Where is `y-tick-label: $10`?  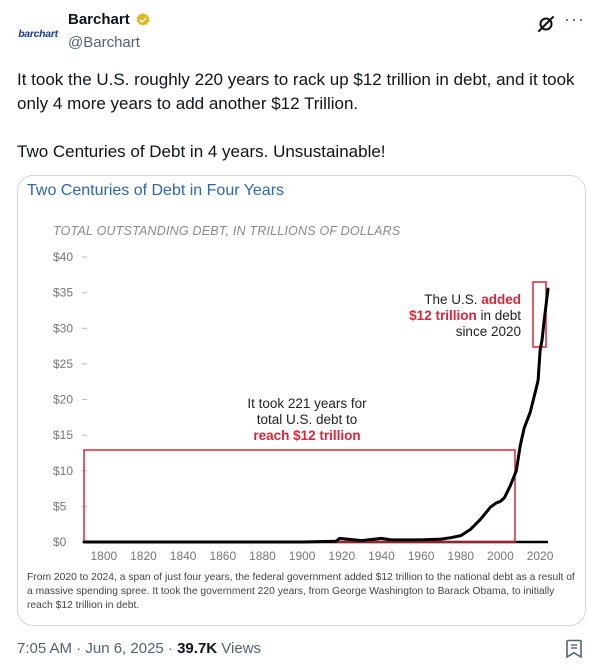
y-tick-label: $10 is located at coordinates (63, 471).